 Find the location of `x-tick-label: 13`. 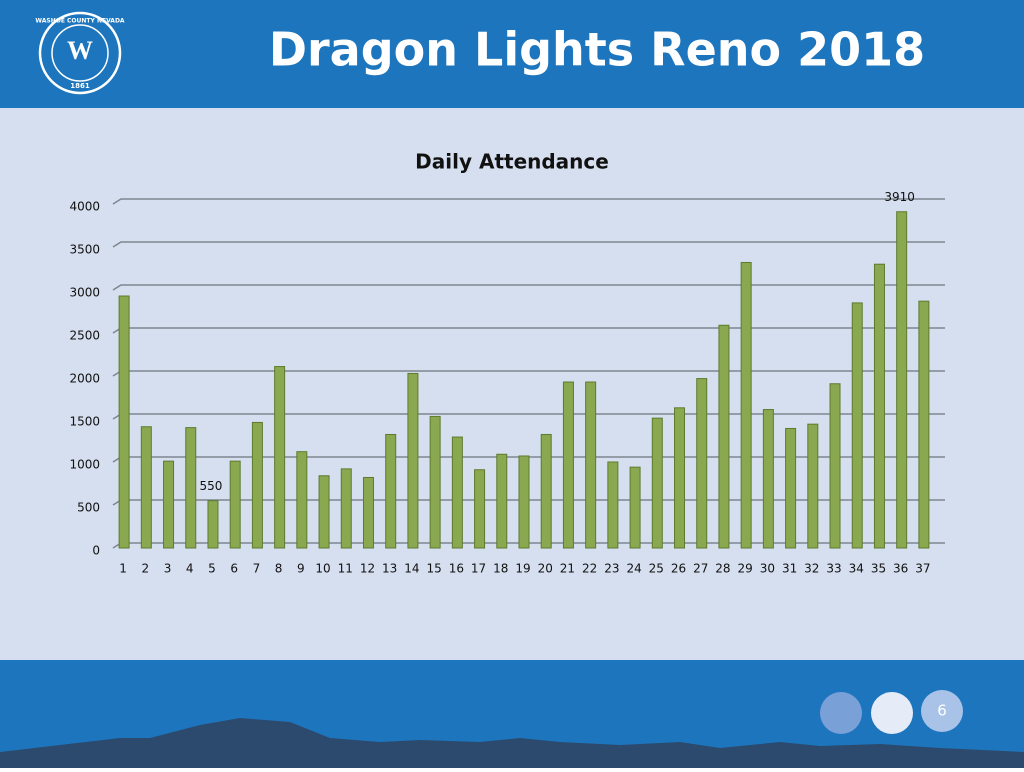

x-tick-label: 13 is located at coordinates (389, 569).